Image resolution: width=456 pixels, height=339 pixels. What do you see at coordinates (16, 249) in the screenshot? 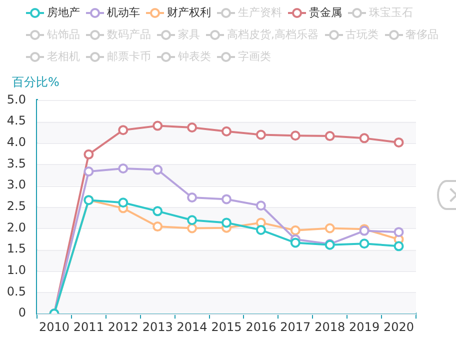
I see `y-tick-label: 1.5` at bounding box center [16, 249].